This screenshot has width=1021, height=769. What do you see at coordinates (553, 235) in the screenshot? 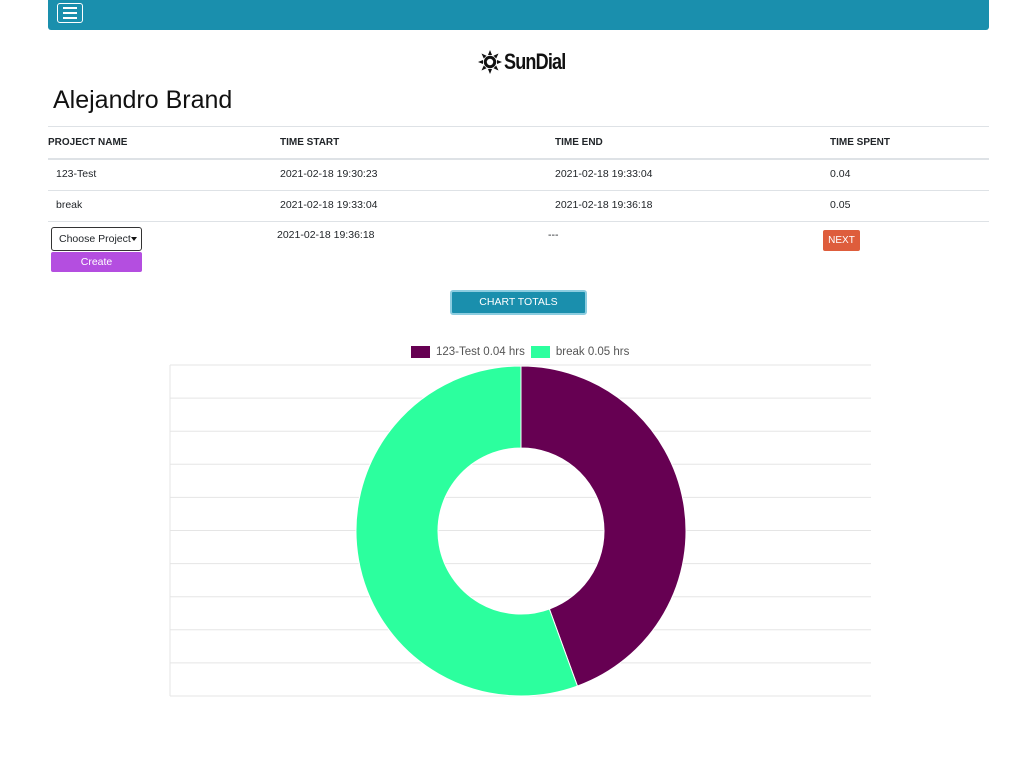
I see `new-entry-time-end: ---` at bounding box center [553, 235].